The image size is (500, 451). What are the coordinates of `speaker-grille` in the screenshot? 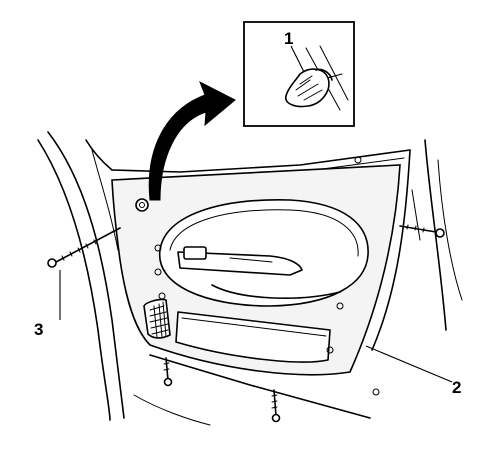 It's located at (157, 318).